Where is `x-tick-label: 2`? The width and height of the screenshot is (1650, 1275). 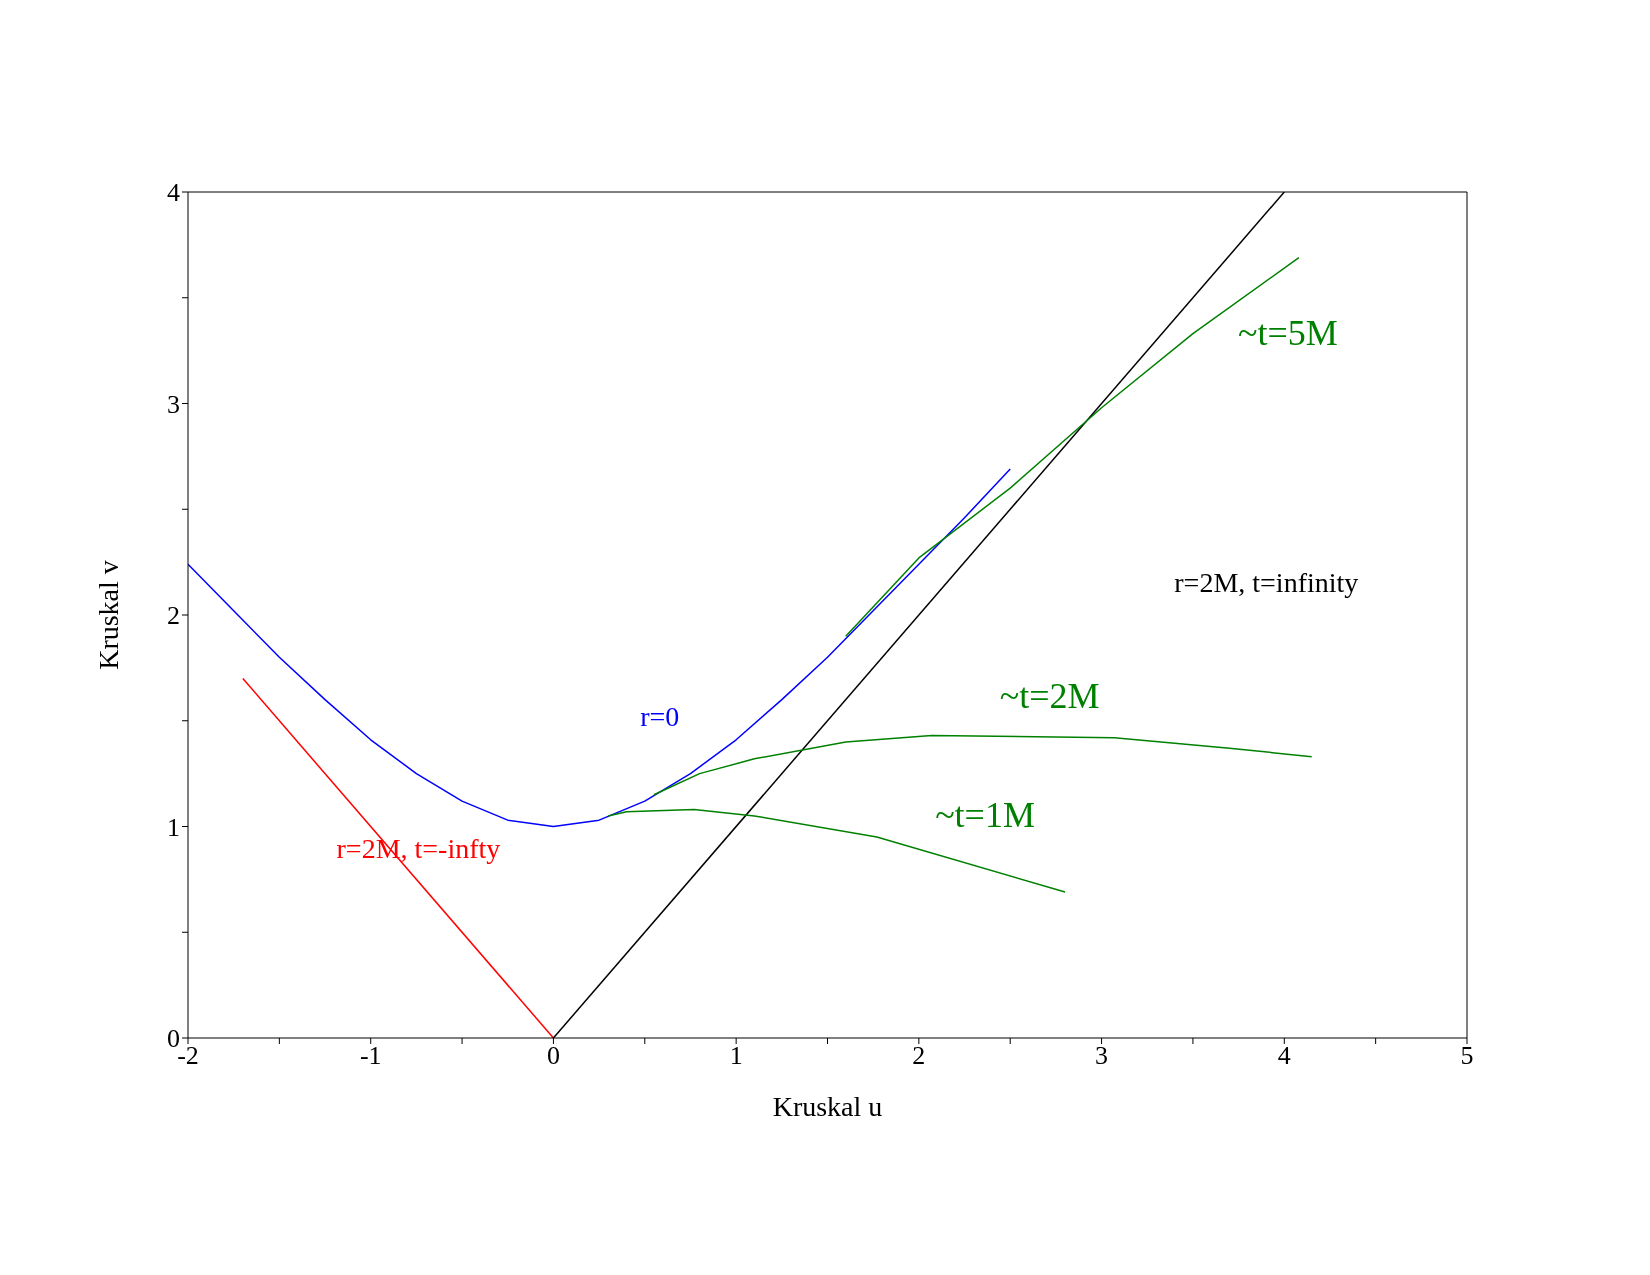 x-tick-label: 2 is located at coordinates (919, 1056).